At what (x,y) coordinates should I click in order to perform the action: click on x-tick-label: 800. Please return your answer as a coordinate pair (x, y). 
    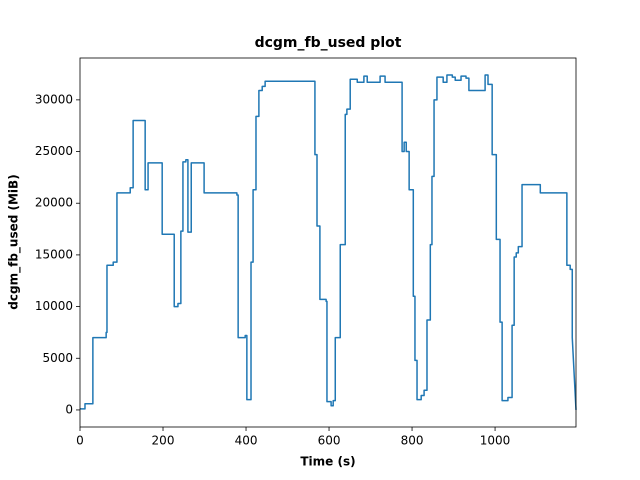
    Looking at the image, I should click on (412, 441).